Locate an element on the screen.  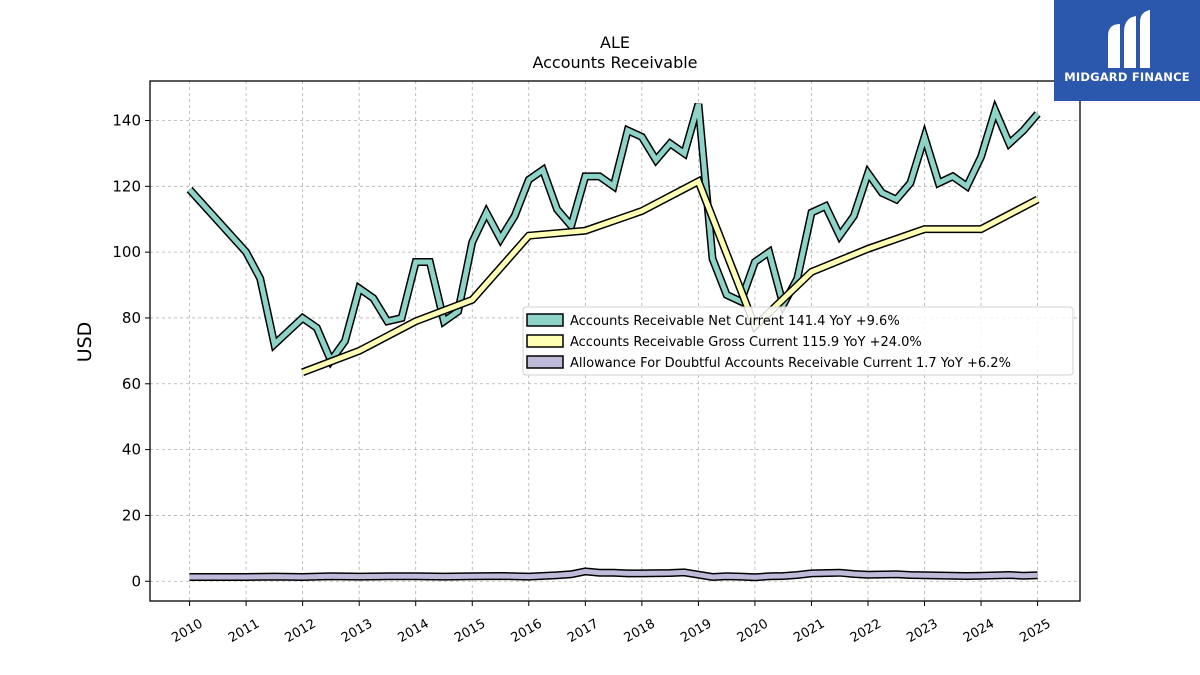
x-tick-label: 2012 is located at coordinates (300, 631).